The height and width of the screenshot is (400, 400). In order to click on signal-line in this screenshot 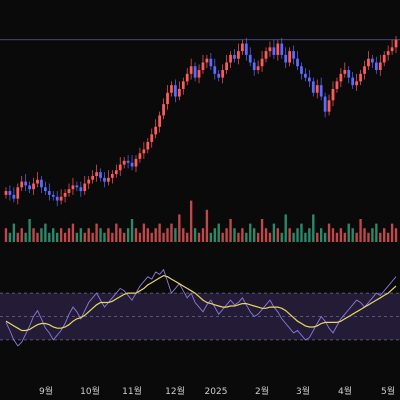, I will do `click(201, 303)`.